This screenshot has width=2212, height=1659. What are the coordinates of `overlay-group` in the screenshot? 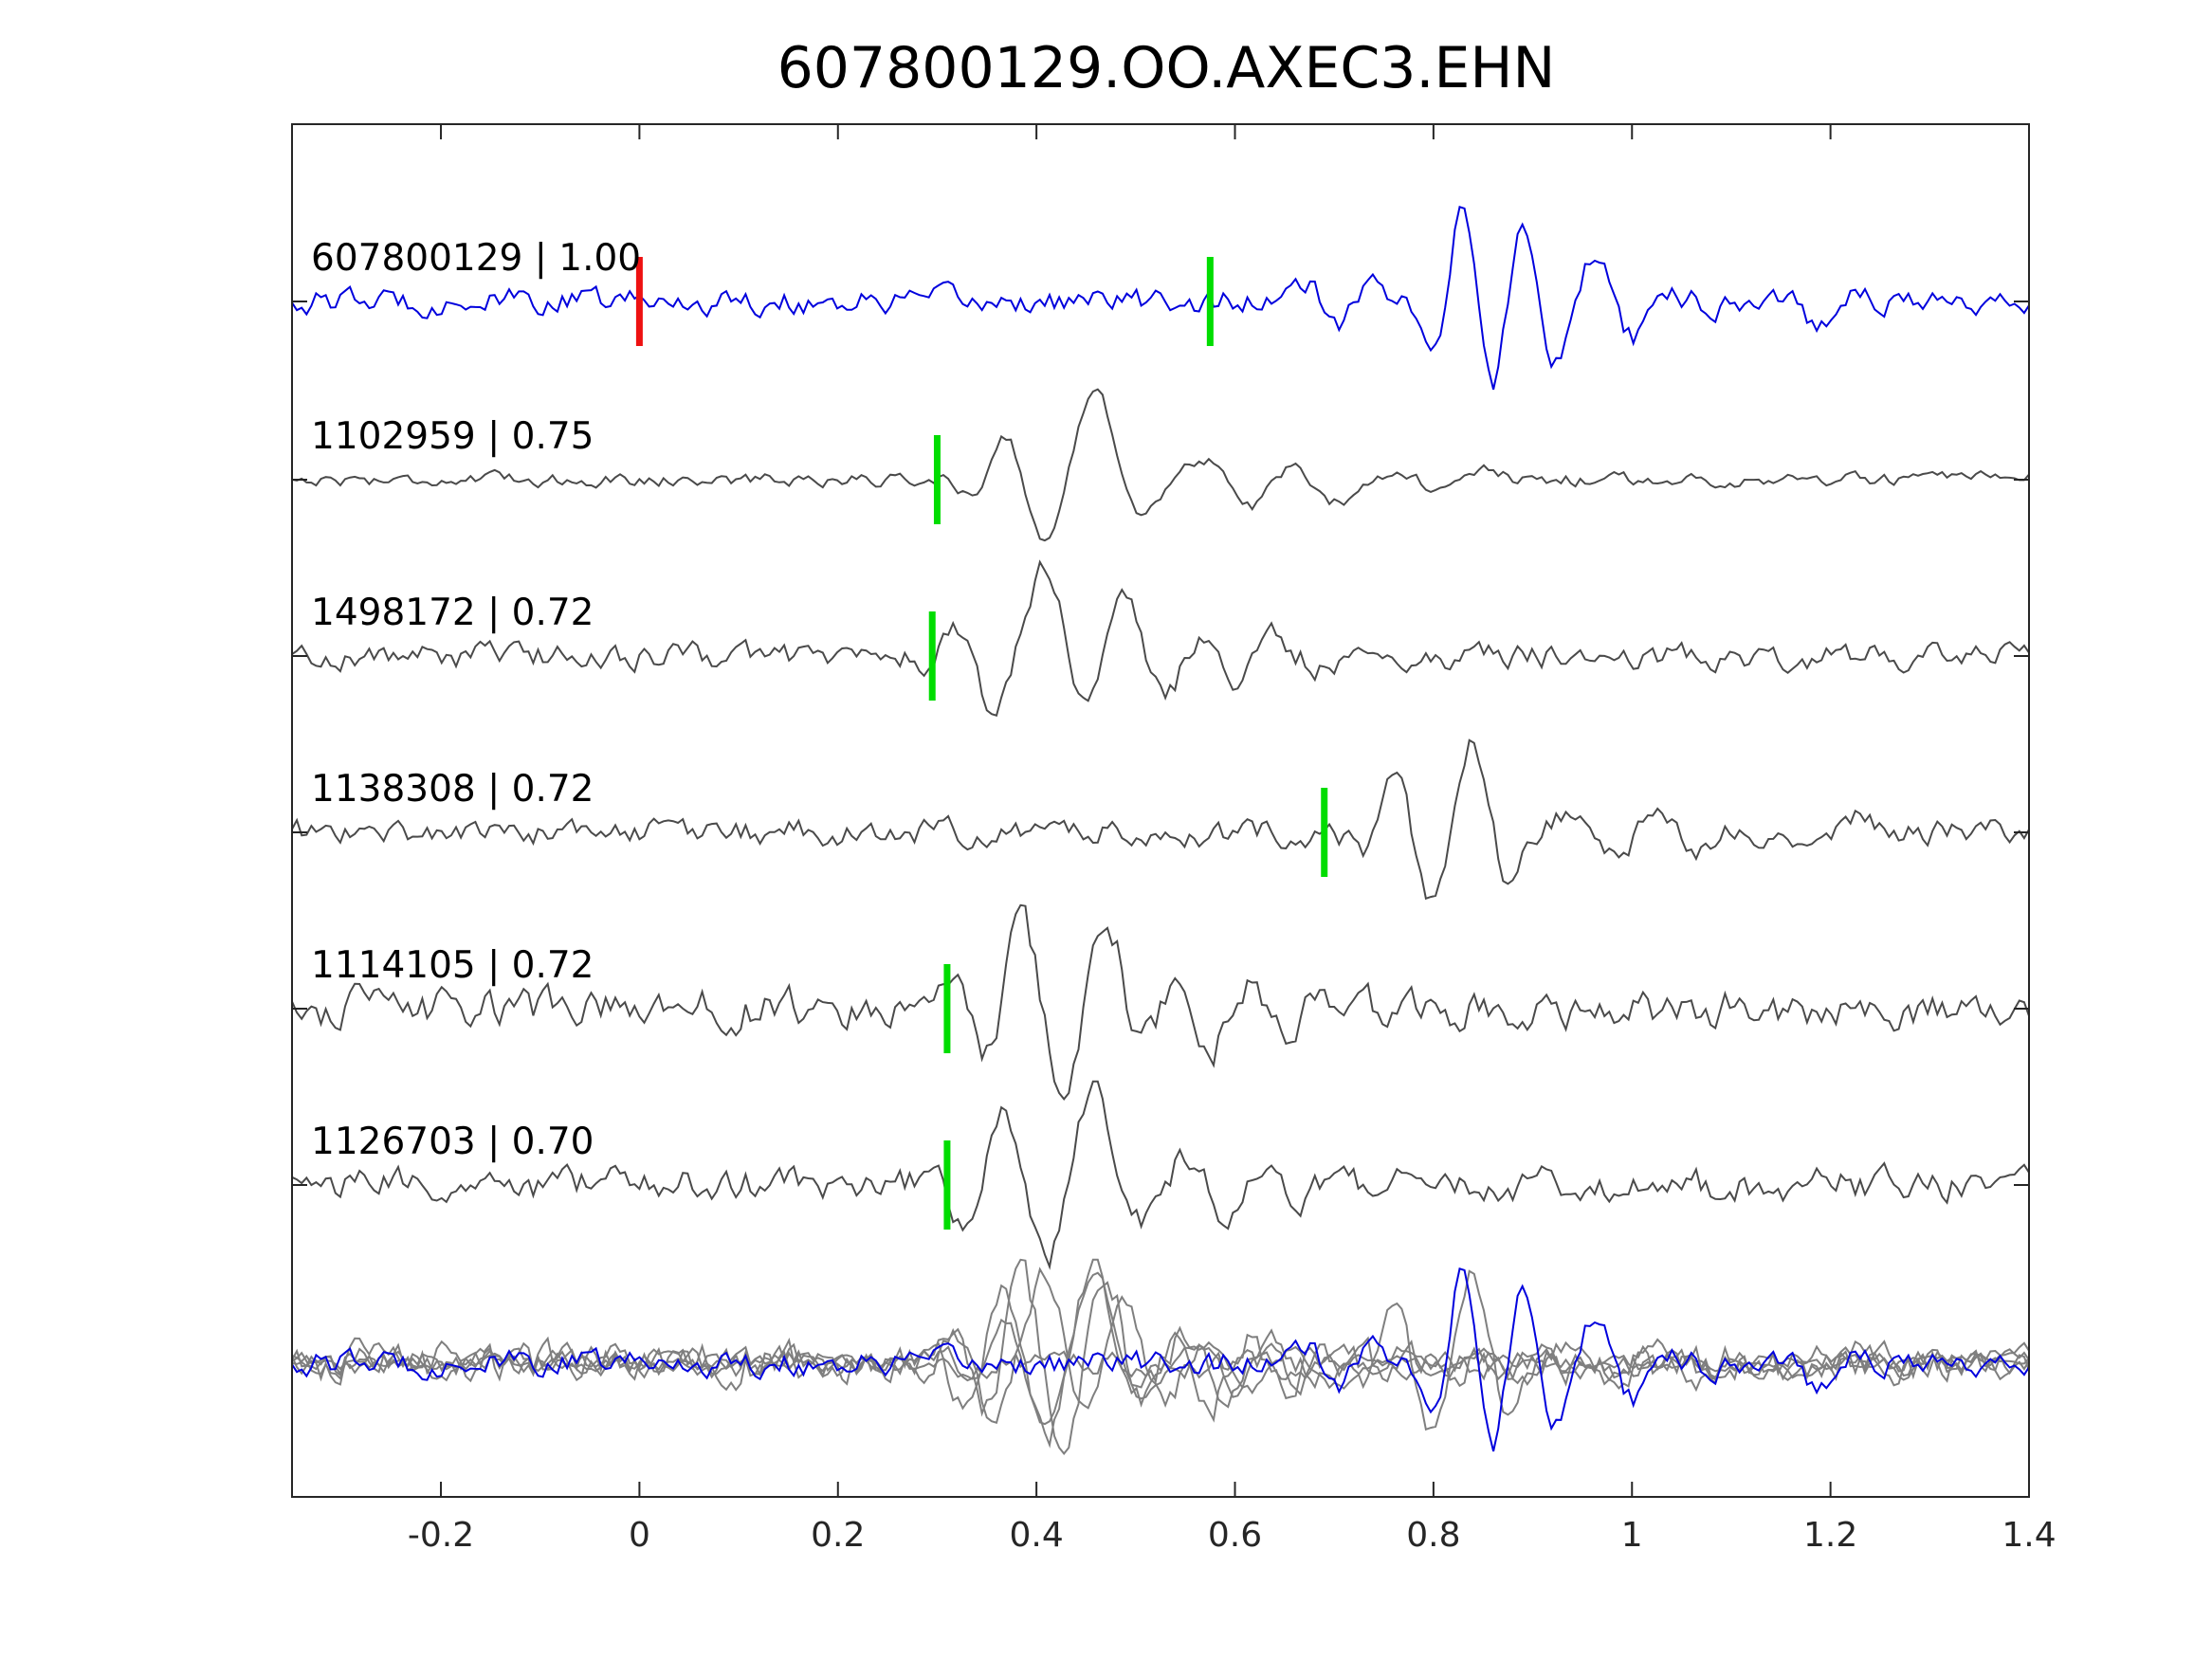 It's located at (1160, 1357).